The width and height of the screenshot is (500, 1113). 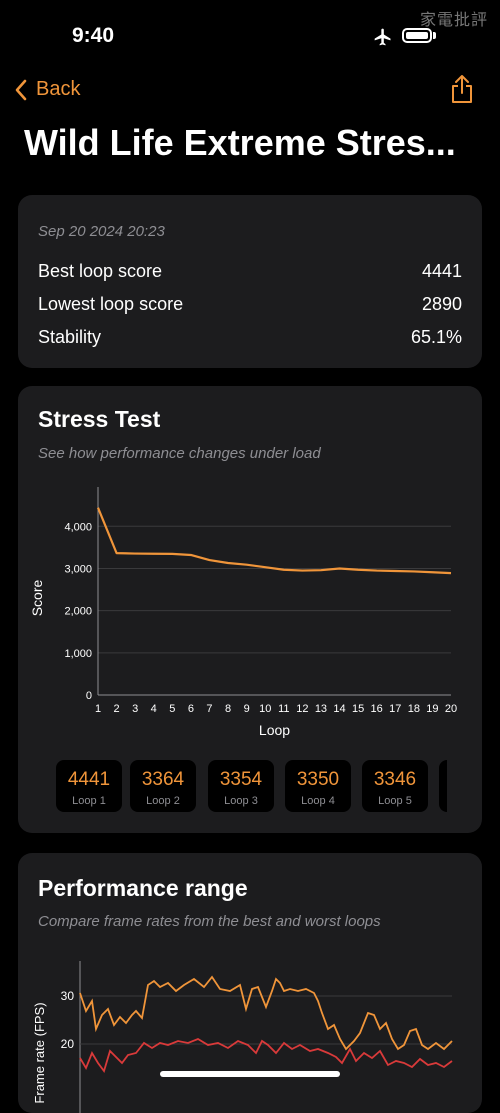 I want to click on loop-label: Loop 2, so click(x=163, y=801).